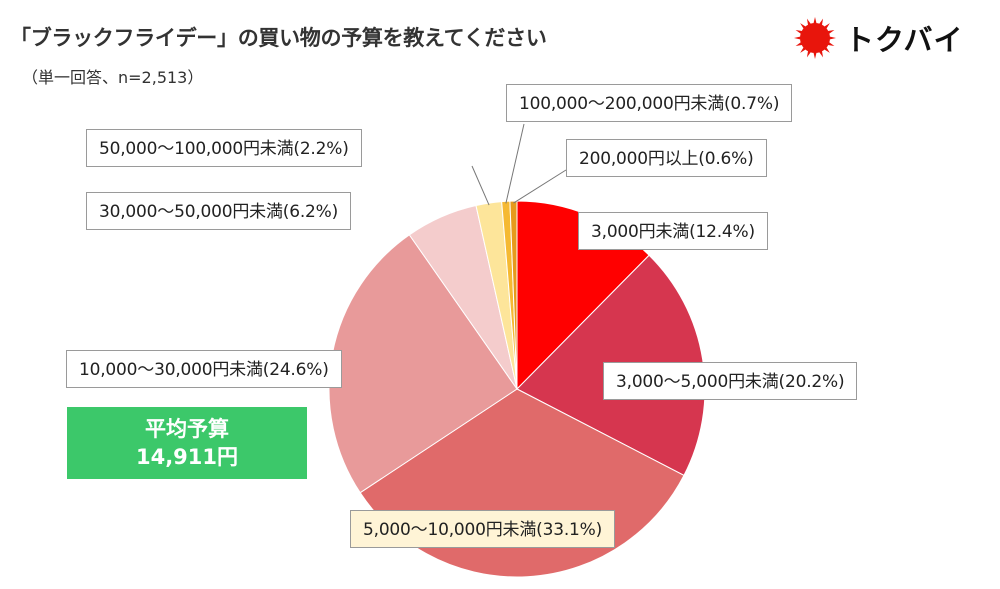  I want to click on brand-logo: トクバイ, so click(878, 38).